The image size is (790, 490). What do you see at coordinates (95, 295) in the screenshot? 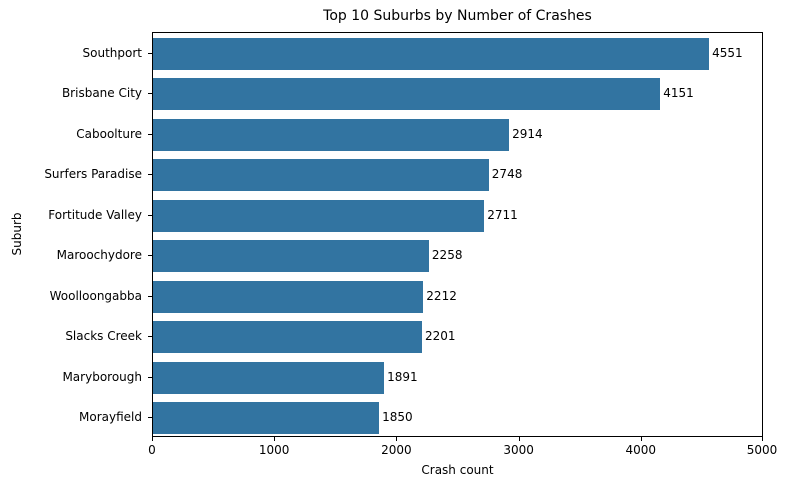
I see `y-tick-label: Woolloongabba` at bounding box center [95, 295].